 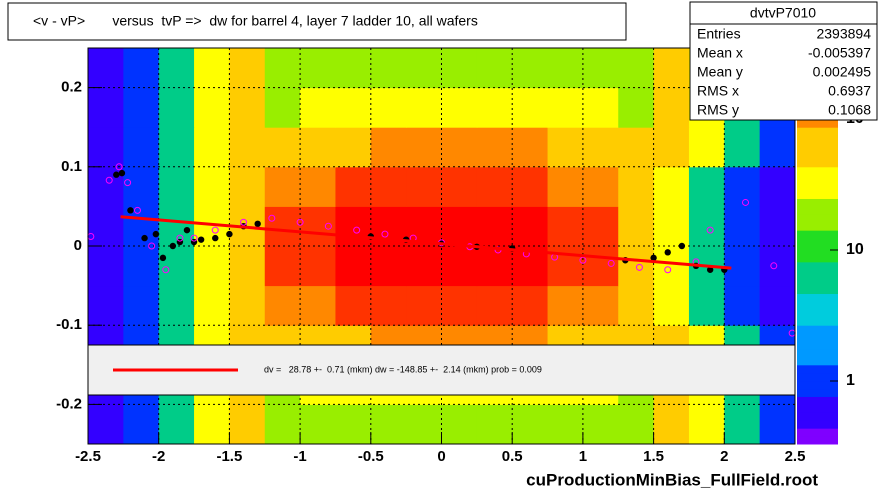 What do you see at coordinates (583, 456) in the screenshot?
I see `x-tick-label: 1` at bounding box center [583, 456].